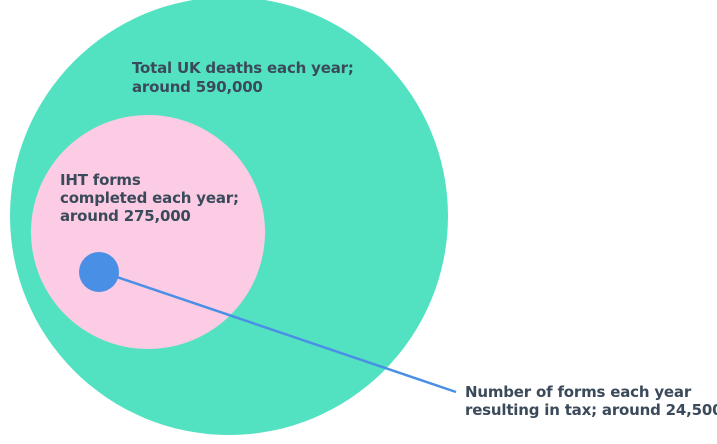 The width and height of the screenshot is (717, 444). I want to click on iht-forms-label-line-1: IHT forms, so click(100, 180).